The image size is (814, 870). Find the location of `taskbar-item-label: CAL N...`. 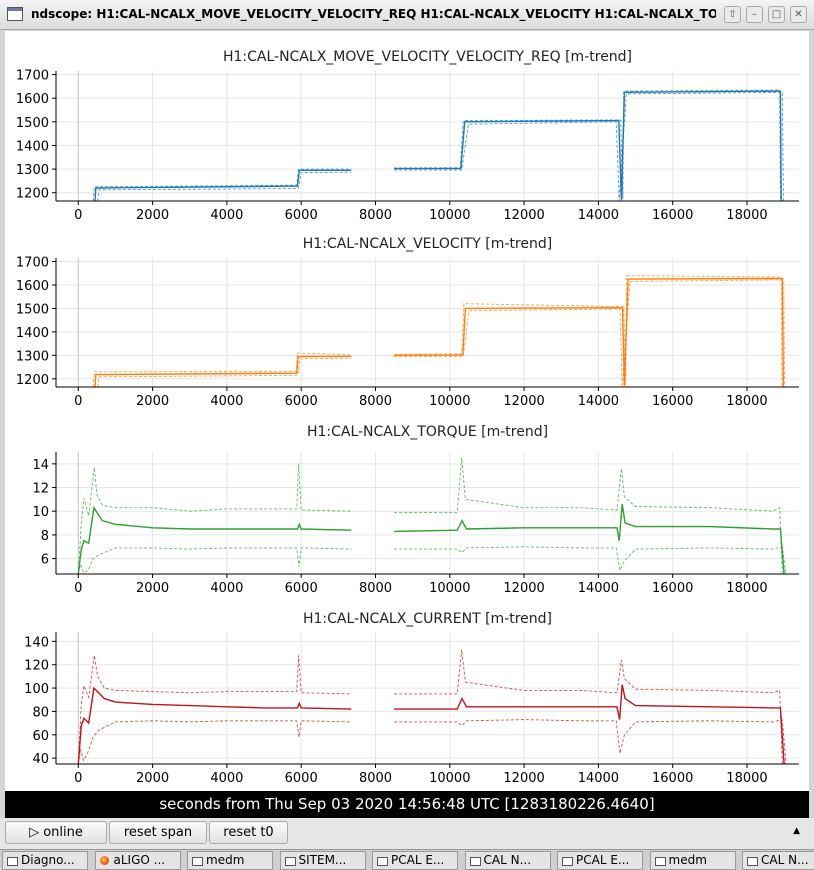

taskbar-item-label: CAL N... is located at coordinates (507, 860).